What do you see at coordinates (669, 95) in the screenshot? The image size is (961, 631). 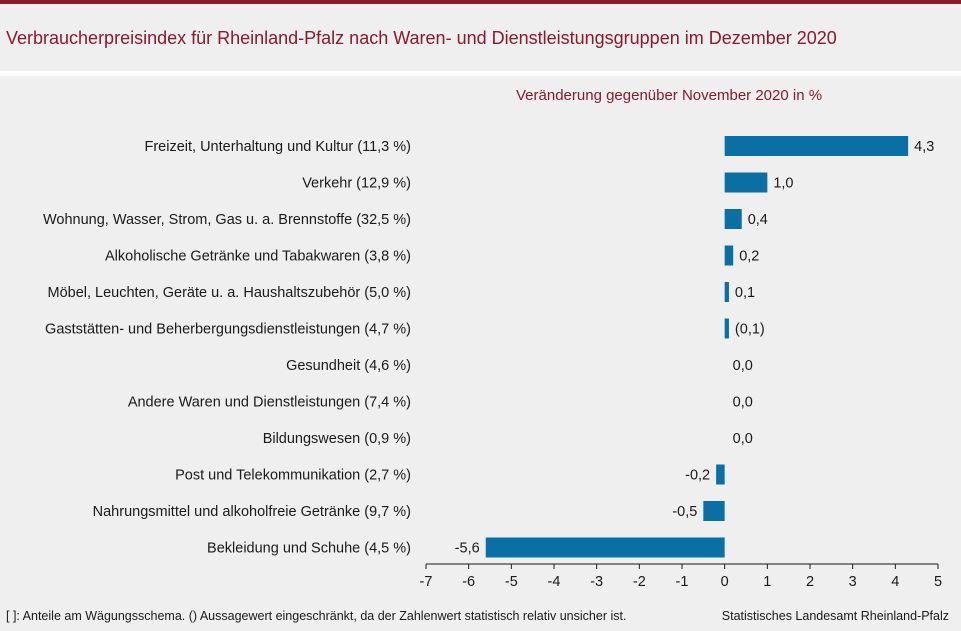 I see `chart-subtitle: Veränderung gegenüber November 2020 in %` at bounding box center [669, 95].